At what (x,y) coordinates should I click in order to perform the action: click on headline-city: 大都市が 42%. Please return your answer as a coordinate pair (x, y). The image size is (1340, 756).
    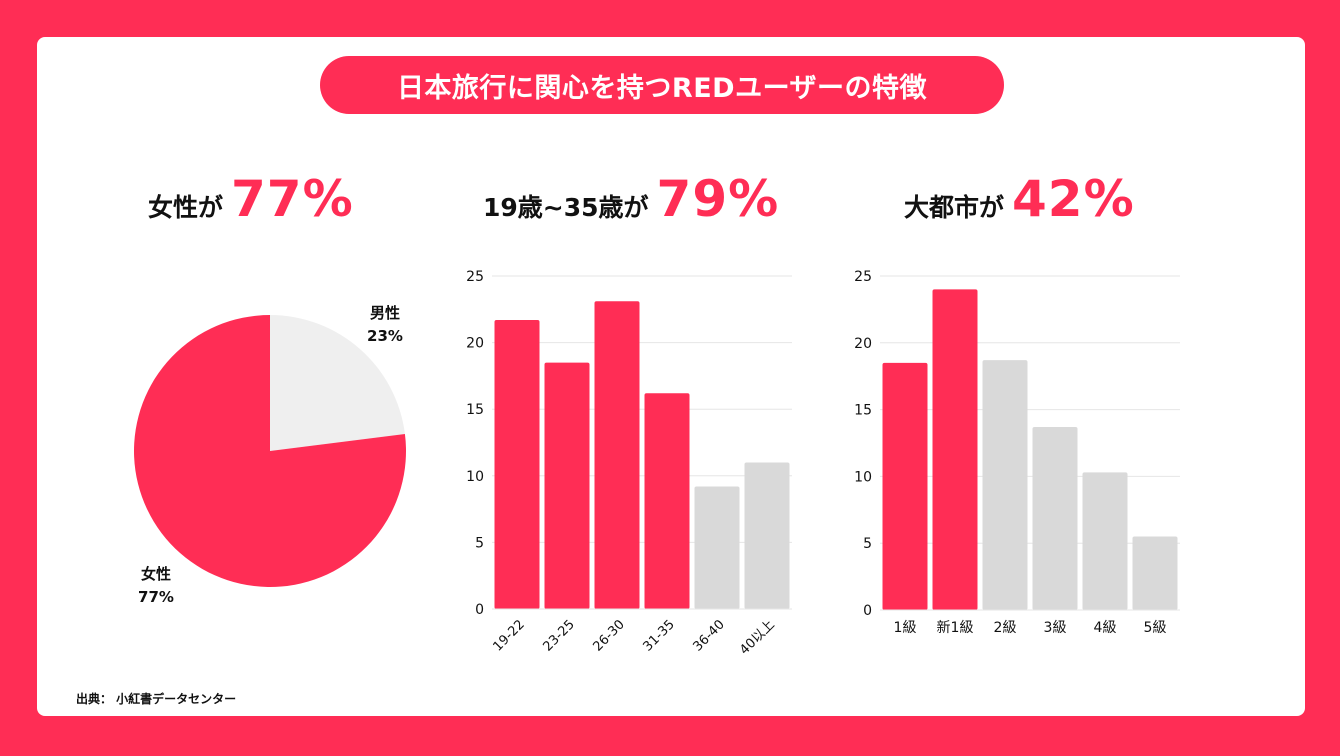
    Looking at the image, I should click on (1019, 199).